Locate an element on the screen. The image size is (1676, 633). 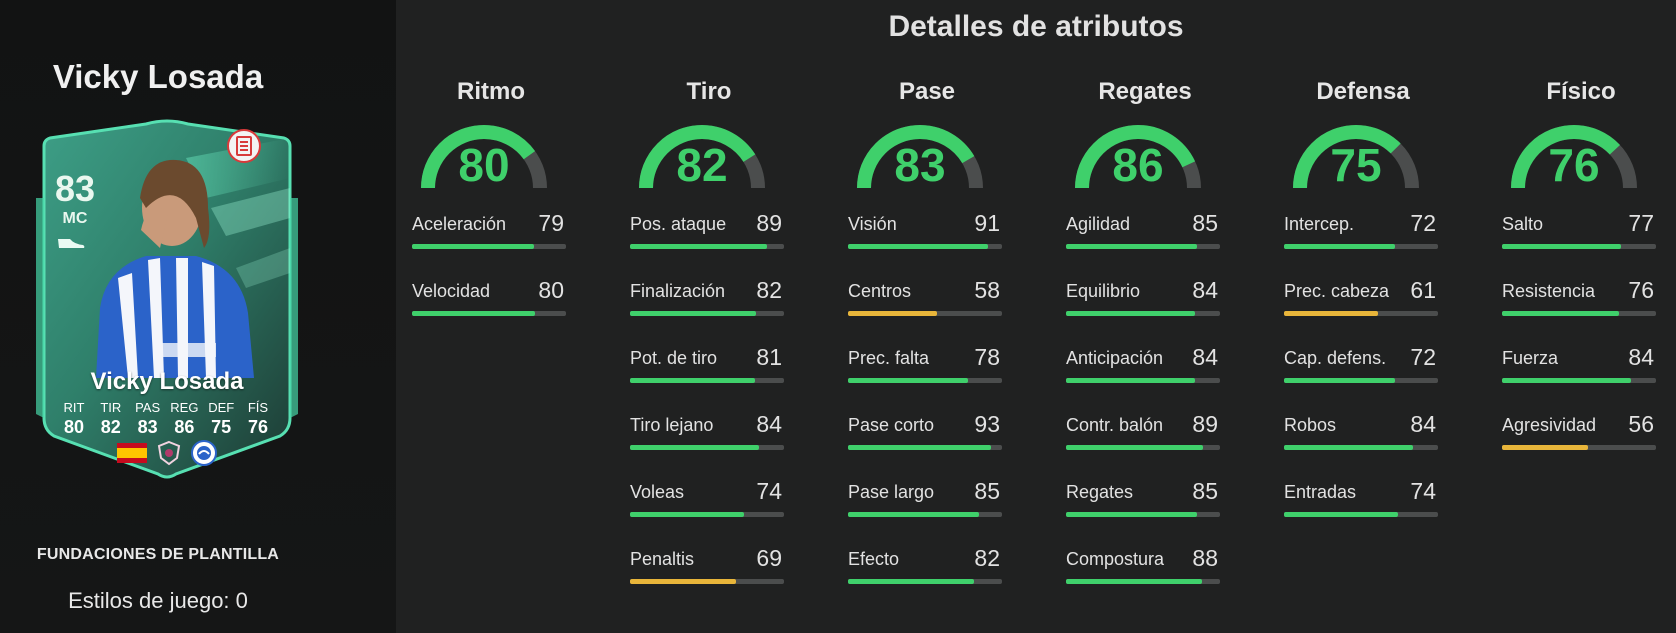
category-value: 76 is located at coordinates (1574, 165).